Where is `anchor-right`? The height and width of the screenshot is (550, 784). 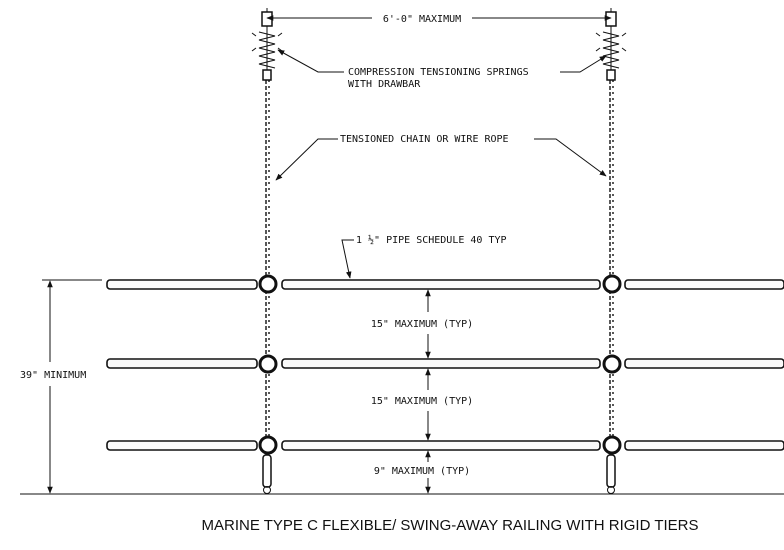
anchor-right is located at coordinates (611, 471).